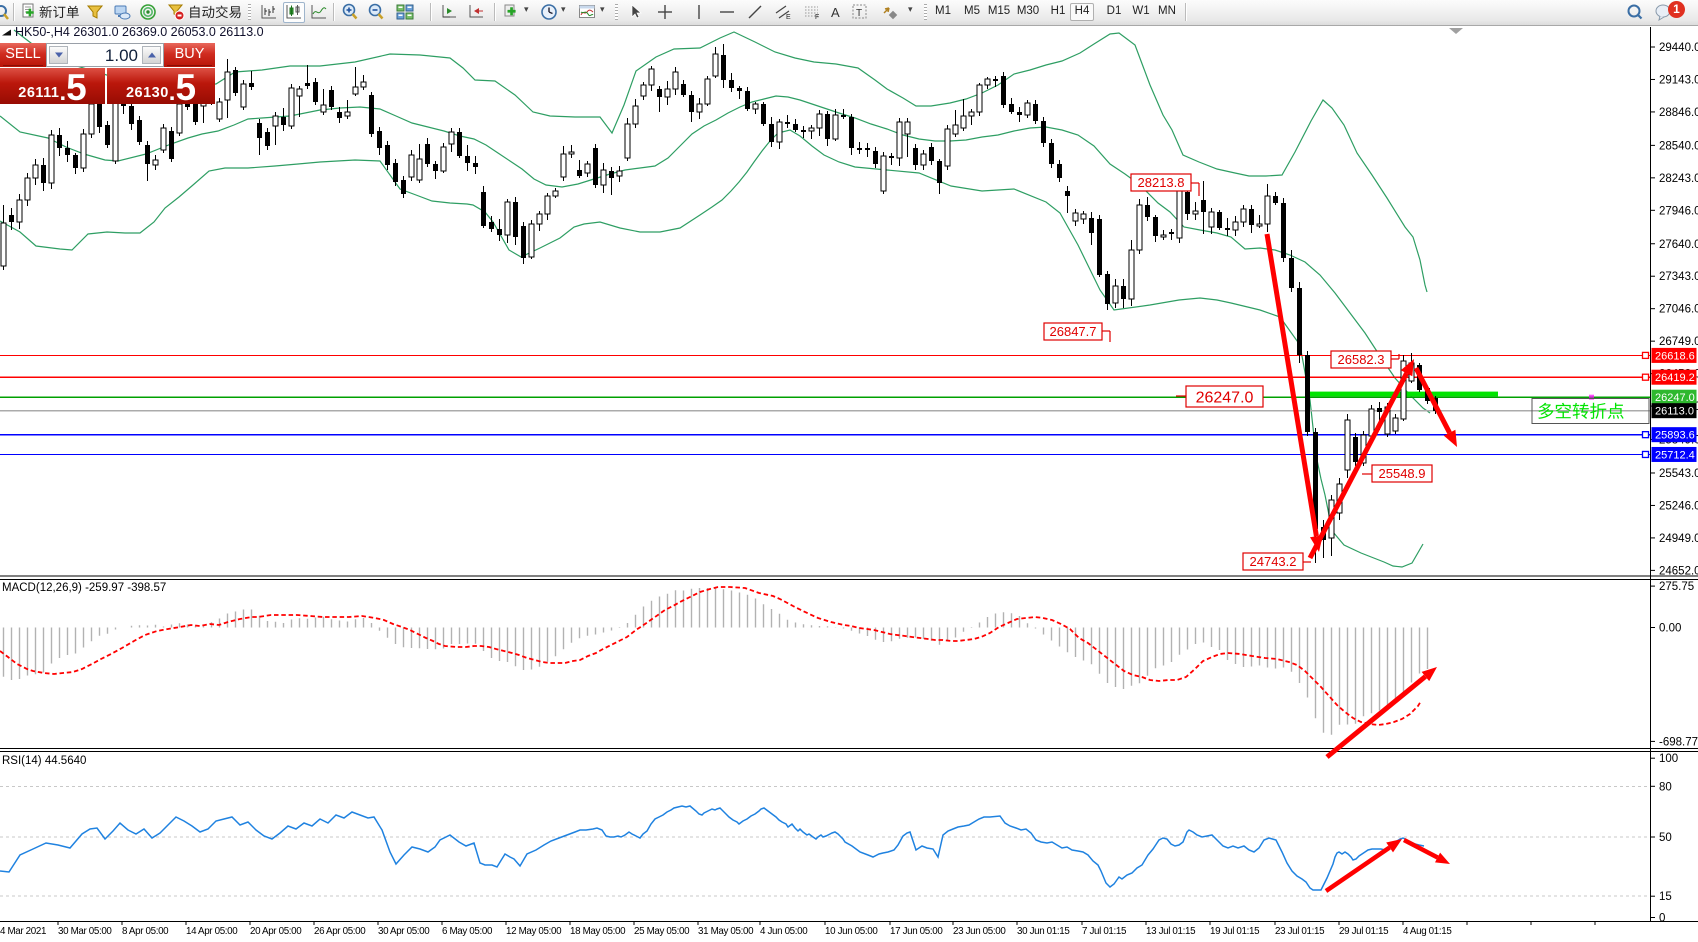 The height and width of the screenshot is (942, 1698). Describe the element at coordinates (1670, 629) in the screenshot. I see `svg-text: 0.00` at that location.